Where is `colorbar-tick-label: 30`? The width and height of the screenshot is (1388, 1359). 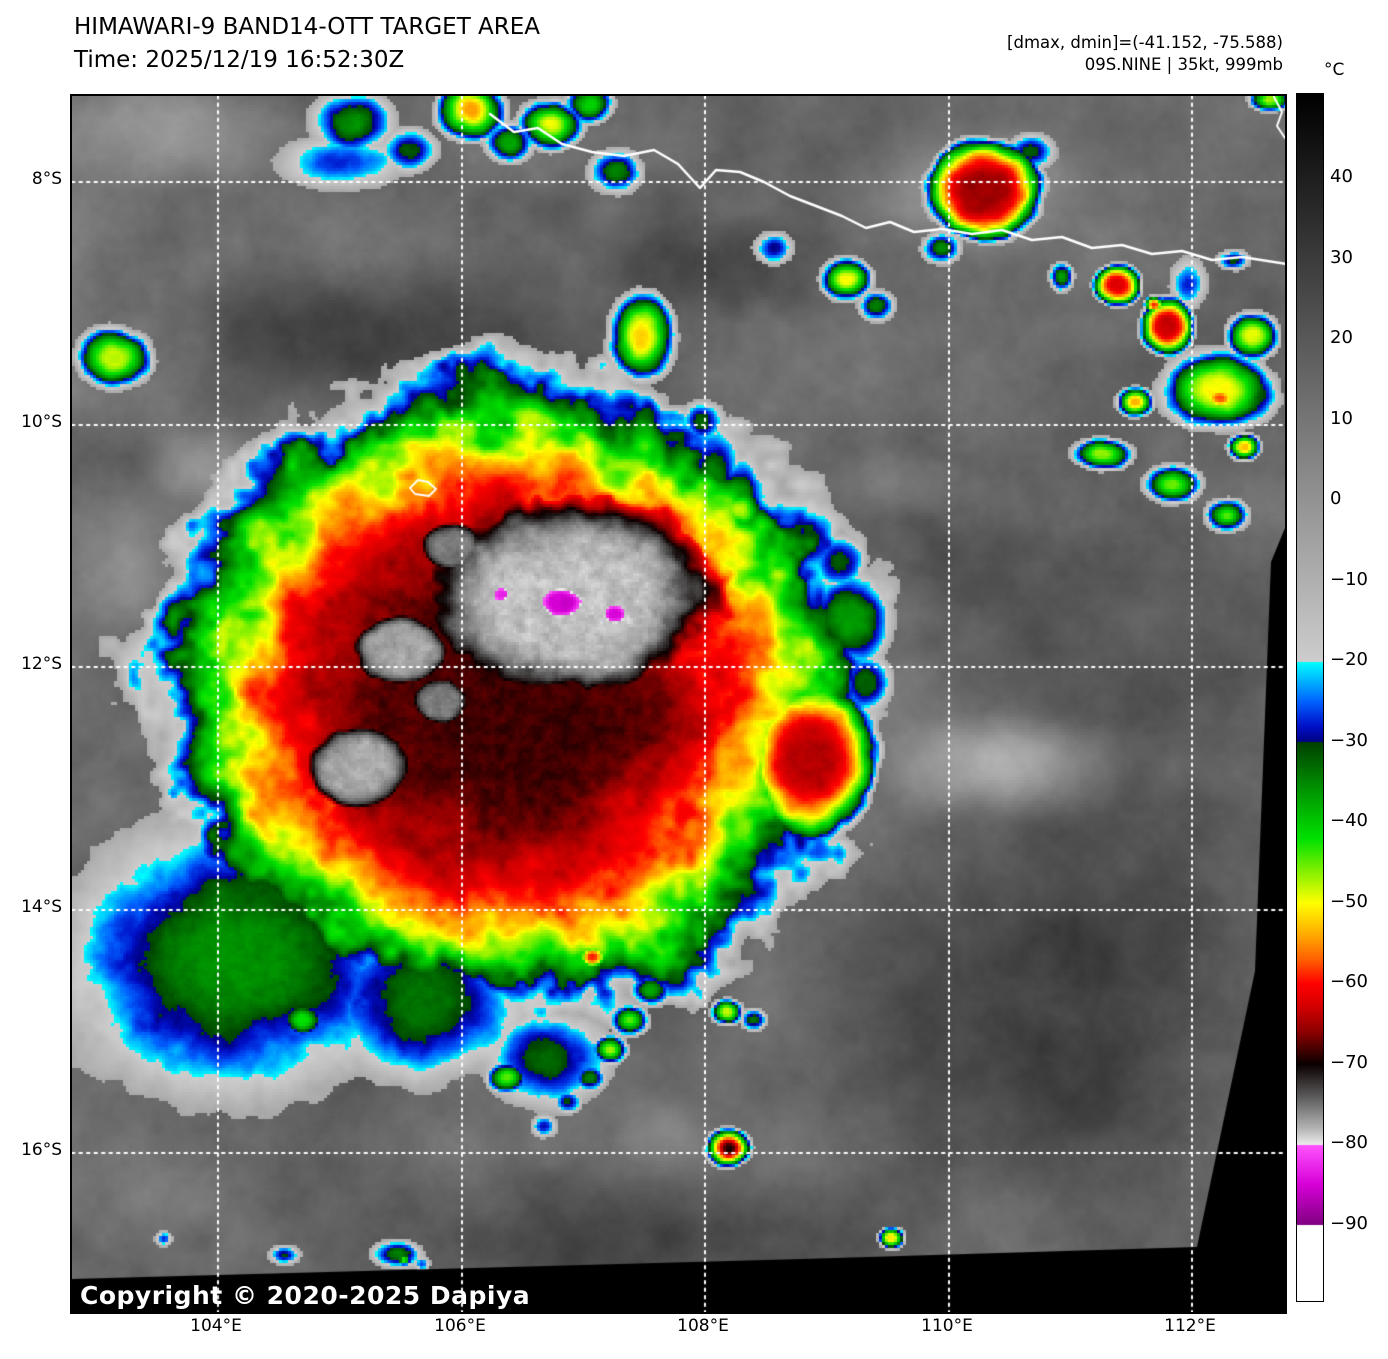
colorbar-tick-label: 30 is located at coordinates (1341, 257).